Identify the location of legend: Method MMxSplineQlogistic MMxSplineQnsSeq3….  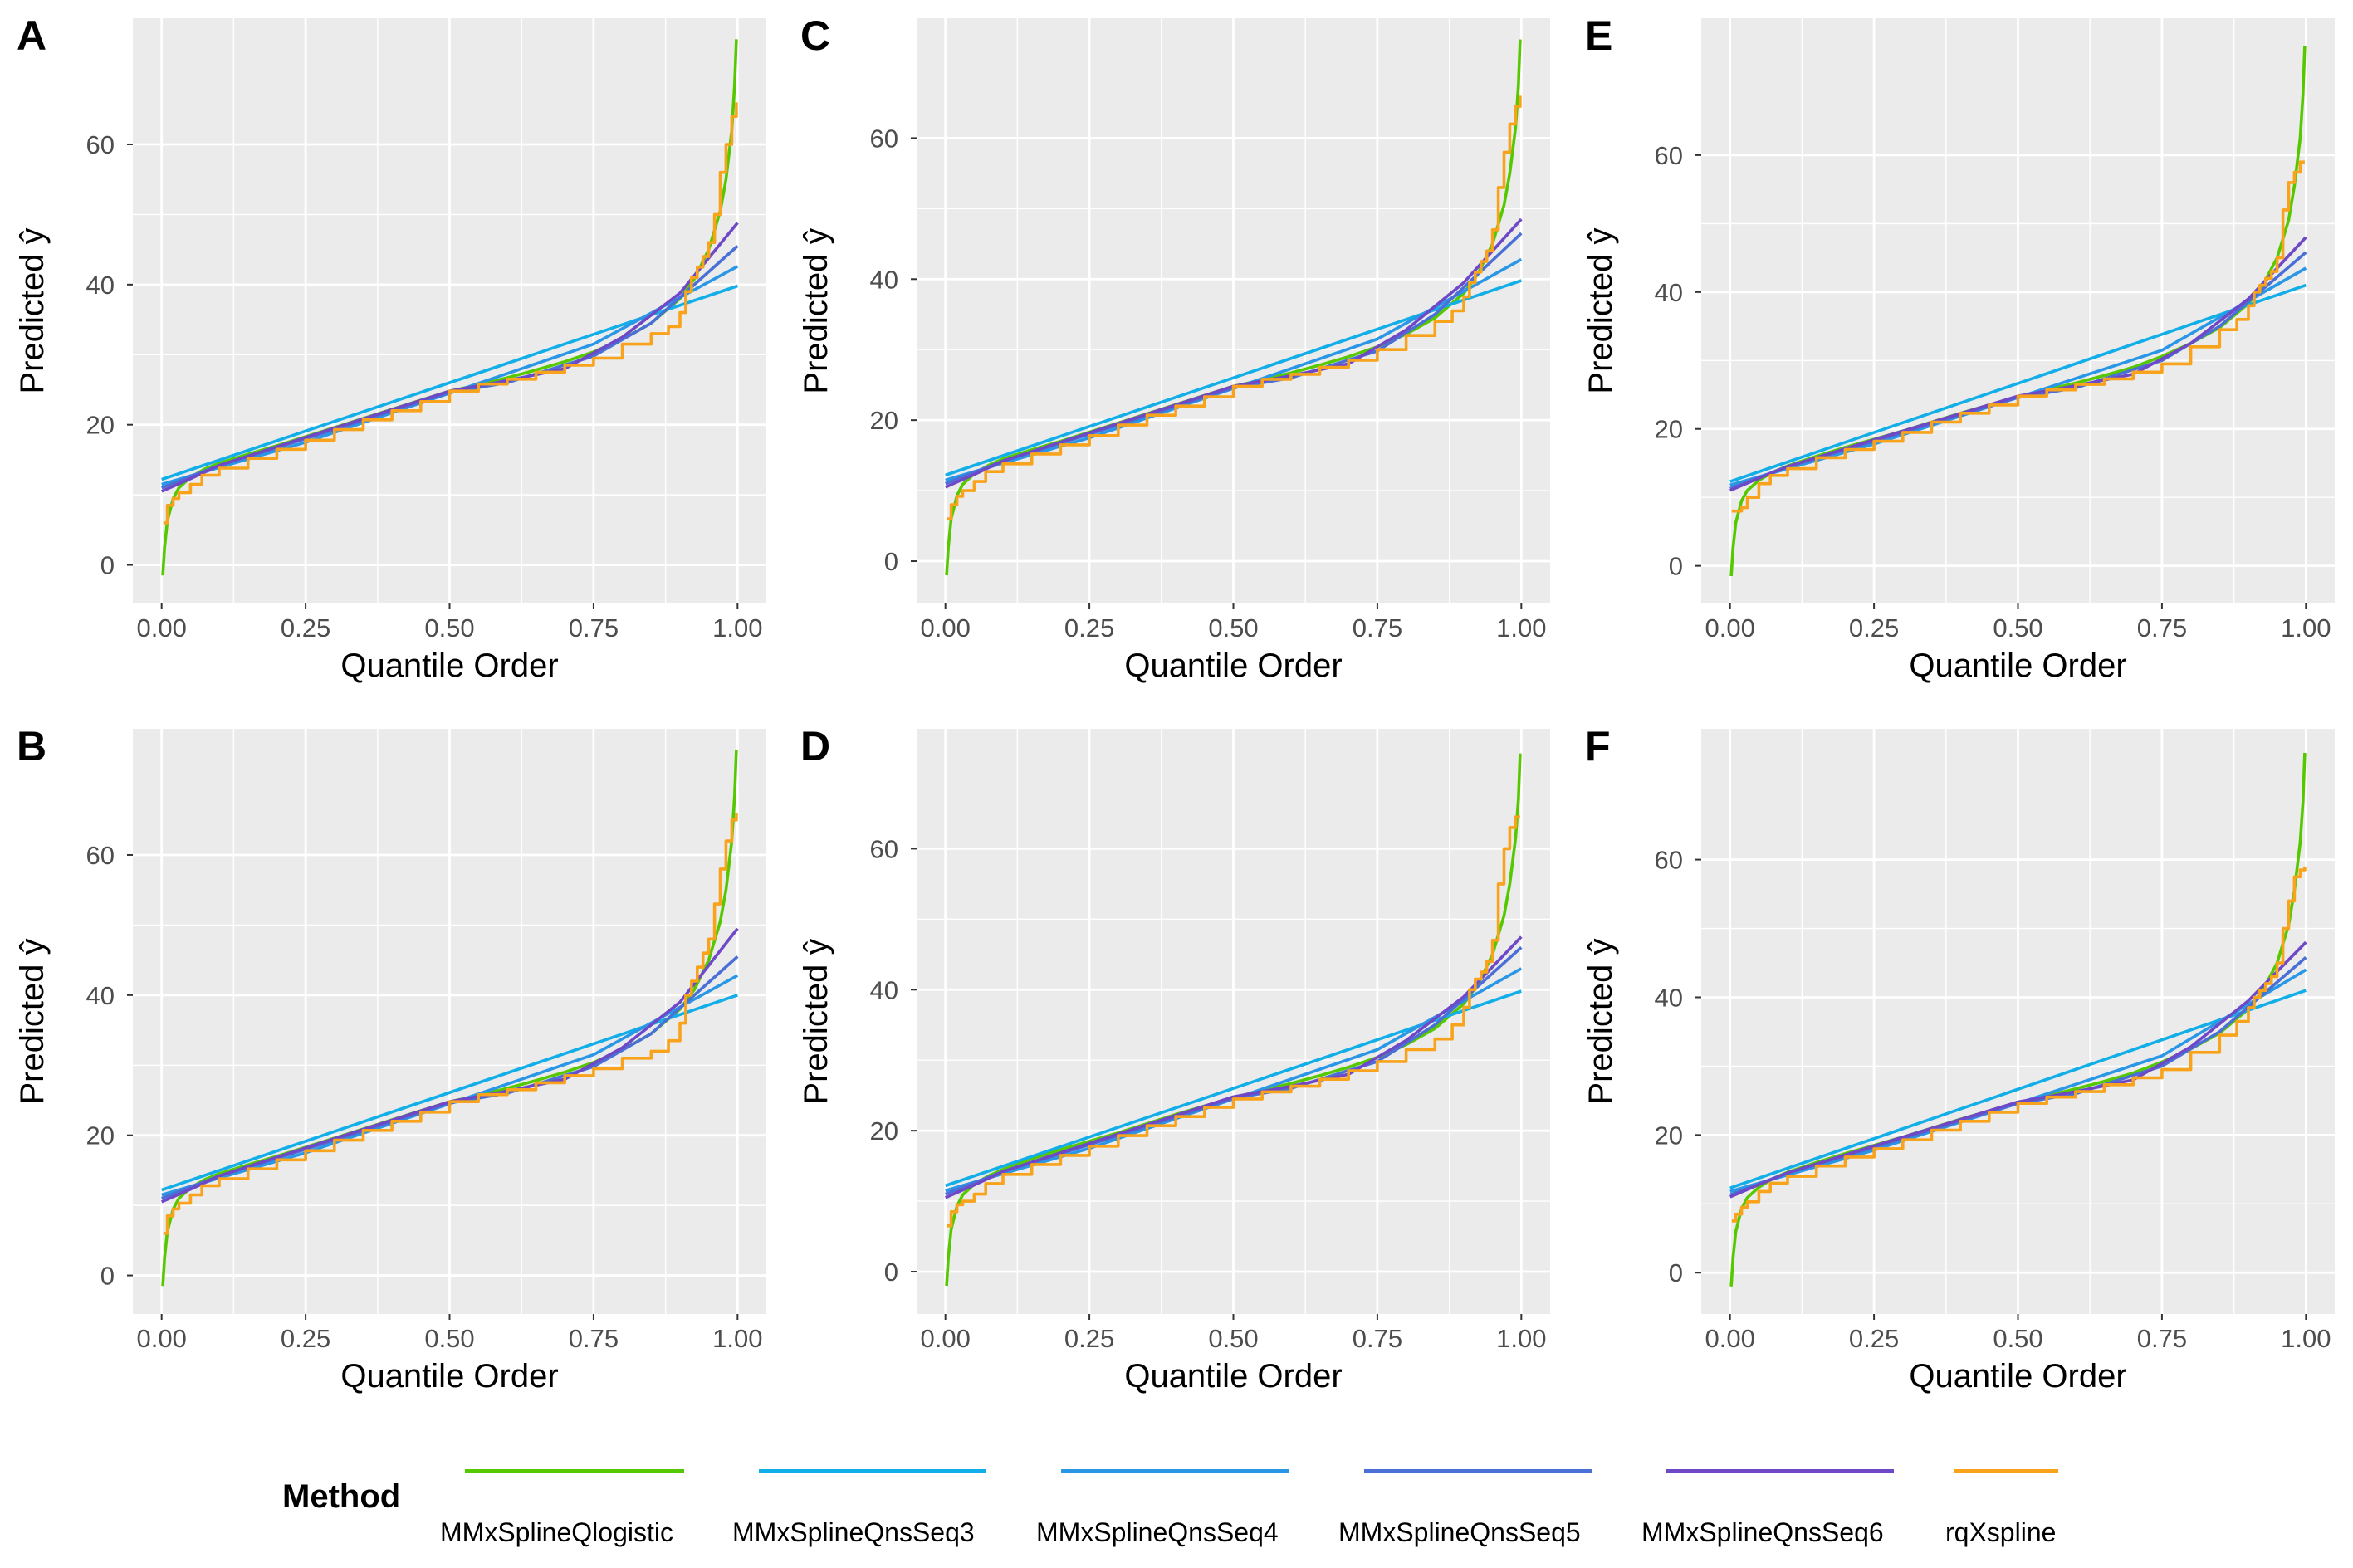
(1170, 1508).